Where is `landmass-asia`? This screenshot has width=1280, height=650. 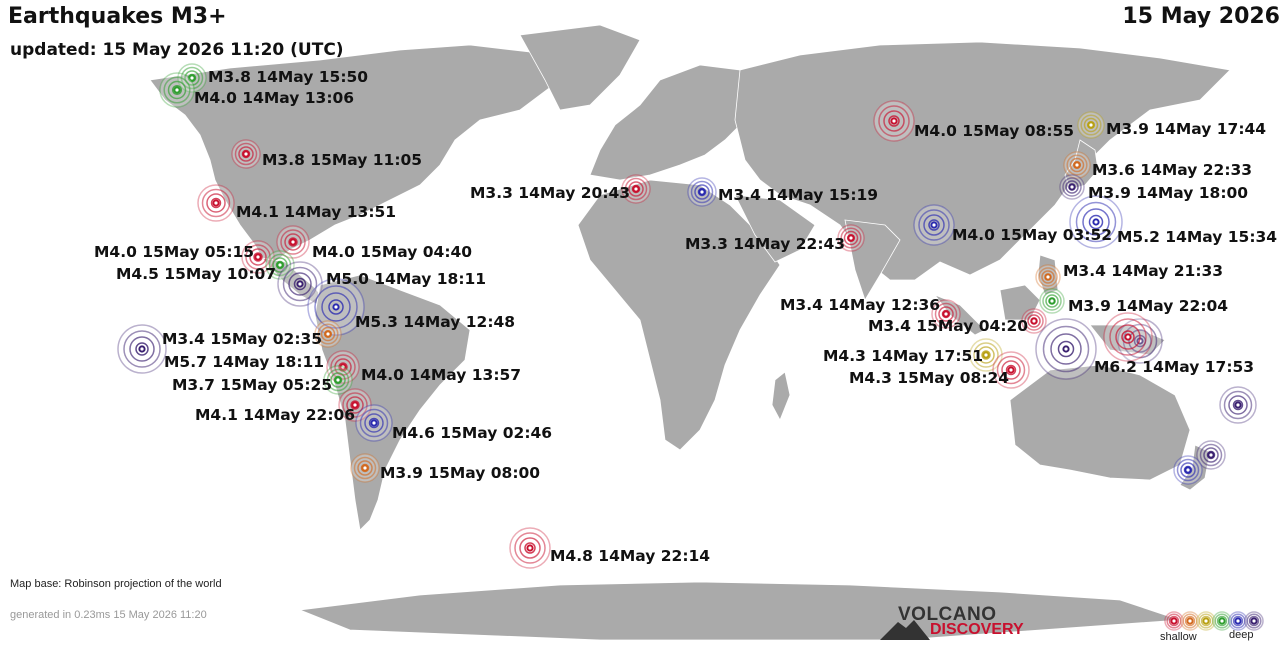 landmass-asia is located at coordinates (982, 161).